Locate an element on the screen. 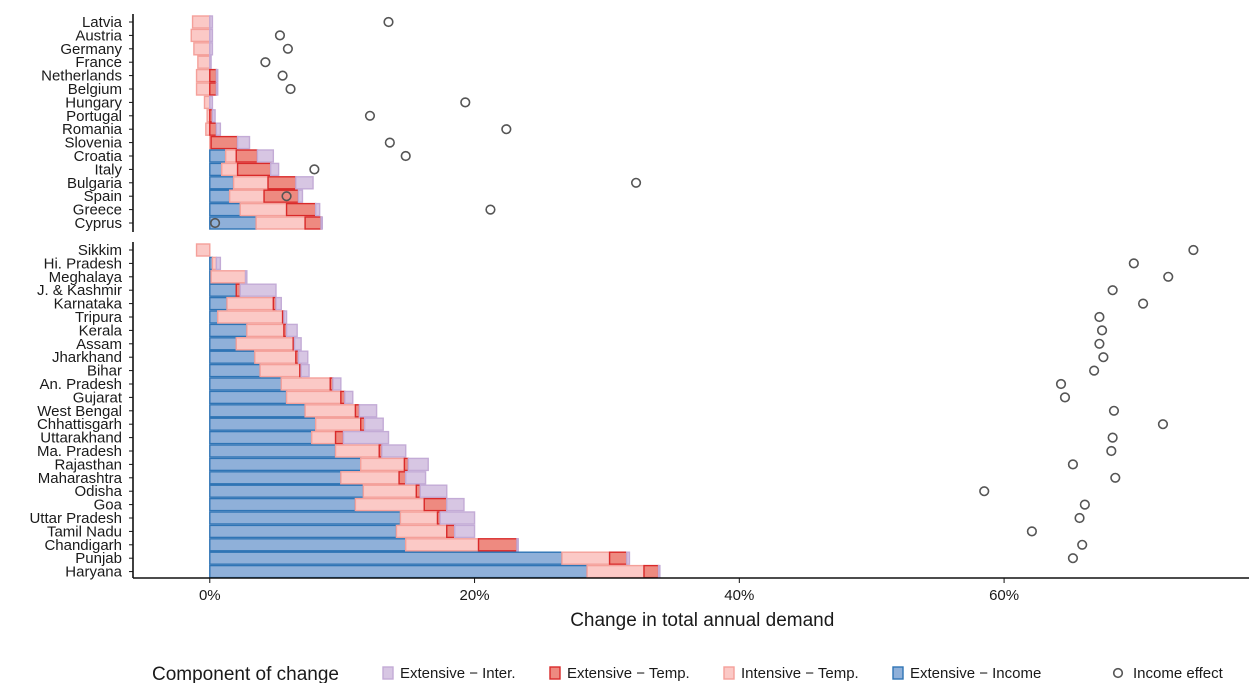 This screenshot has height=683, width=1249. category-label: Ma. Pradesh is located at coordinates (79, 451).